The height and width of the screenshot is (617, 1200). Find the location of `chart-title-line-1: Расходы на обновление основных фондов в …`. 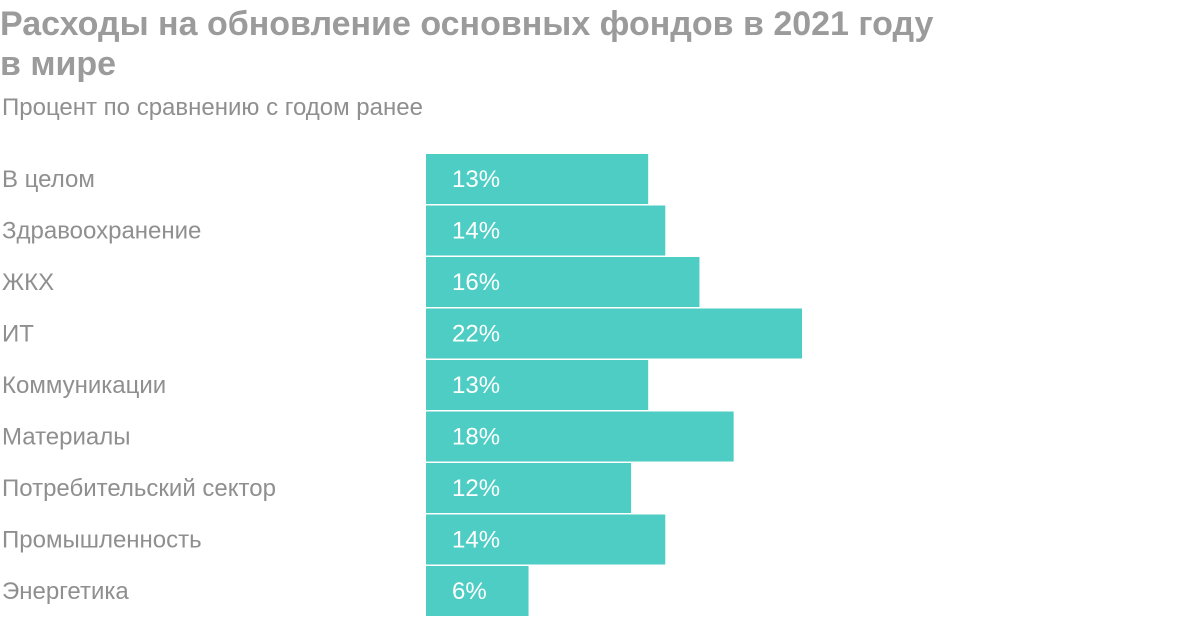

chart-title-line-1: Расходы на обновление основных фондов в … is located at coordinates (467, 24).